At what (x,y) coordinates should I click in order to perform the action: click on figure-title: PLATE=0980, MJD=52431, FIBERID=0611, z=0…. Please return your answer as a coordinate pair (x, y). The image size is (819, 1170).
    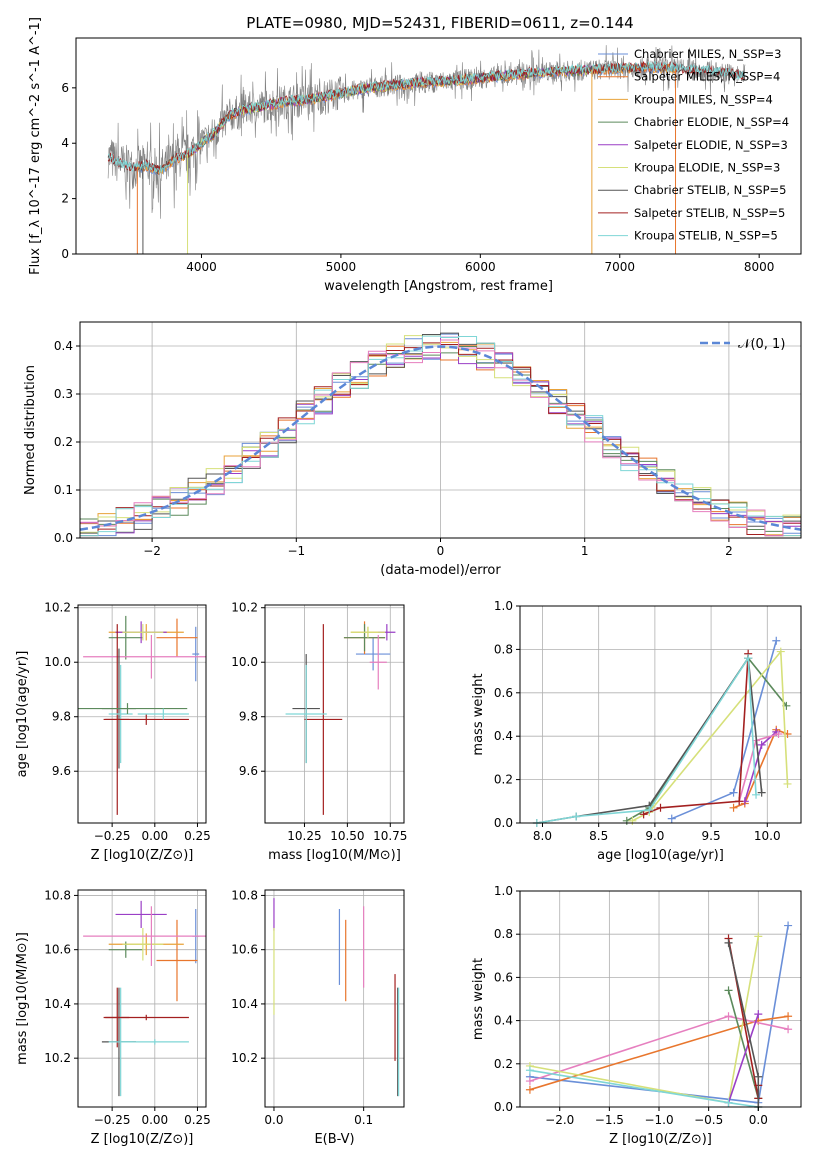
    Looking at the image, I should click on (439, 23).